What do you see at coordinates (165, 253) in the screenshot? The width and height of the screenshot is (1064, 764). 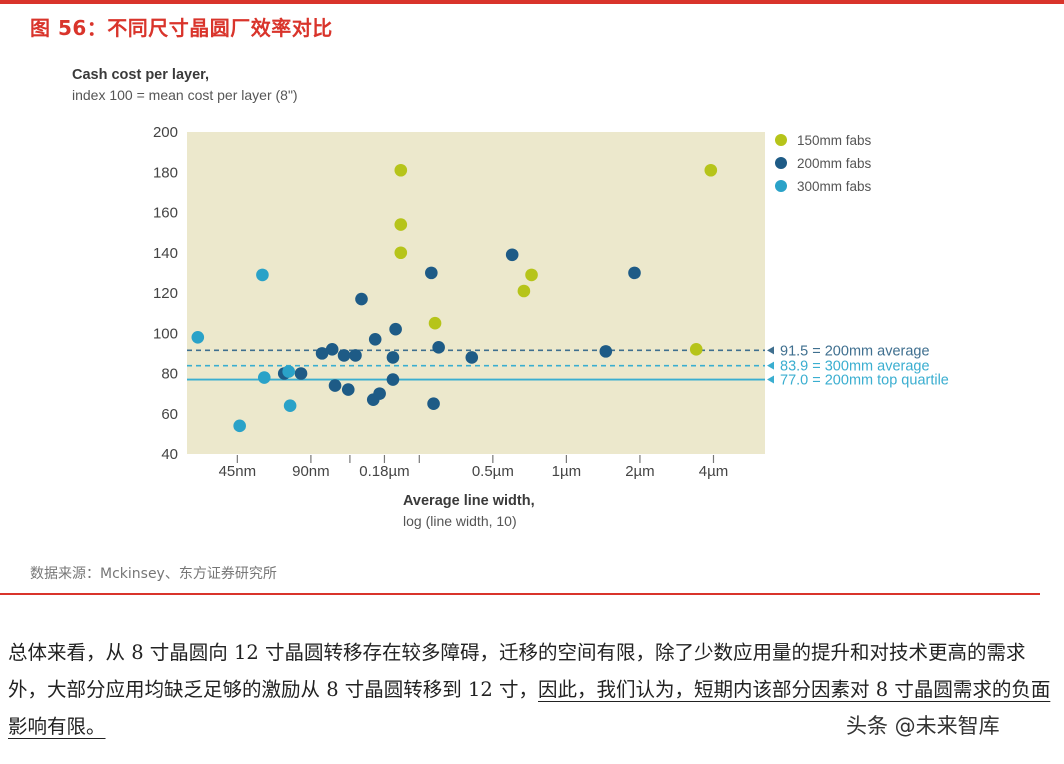 I see `y-tick-label: 140` at bounding box center [165, 253].